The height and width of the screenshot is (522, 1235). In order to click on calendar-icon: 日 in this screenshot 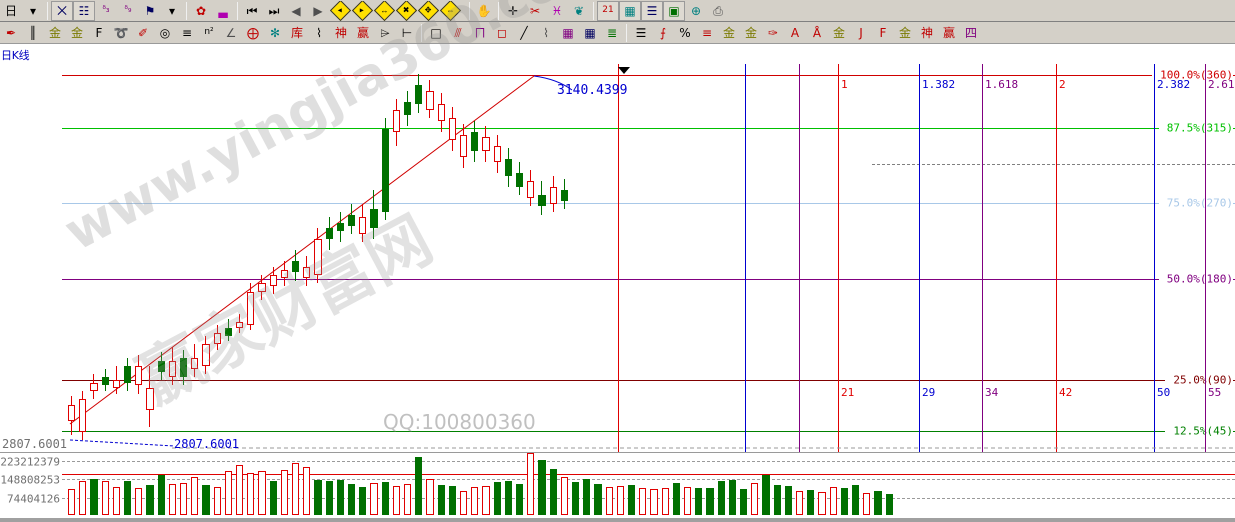, I will do `click(11, 11)`.